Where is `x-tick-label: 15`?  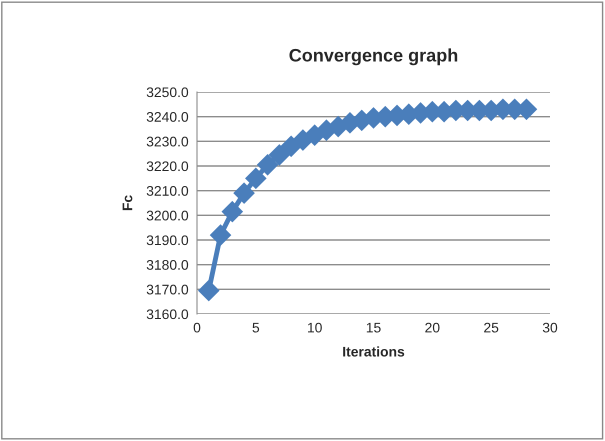
x-tick-label: 15 is located at coordinates (373, 327).